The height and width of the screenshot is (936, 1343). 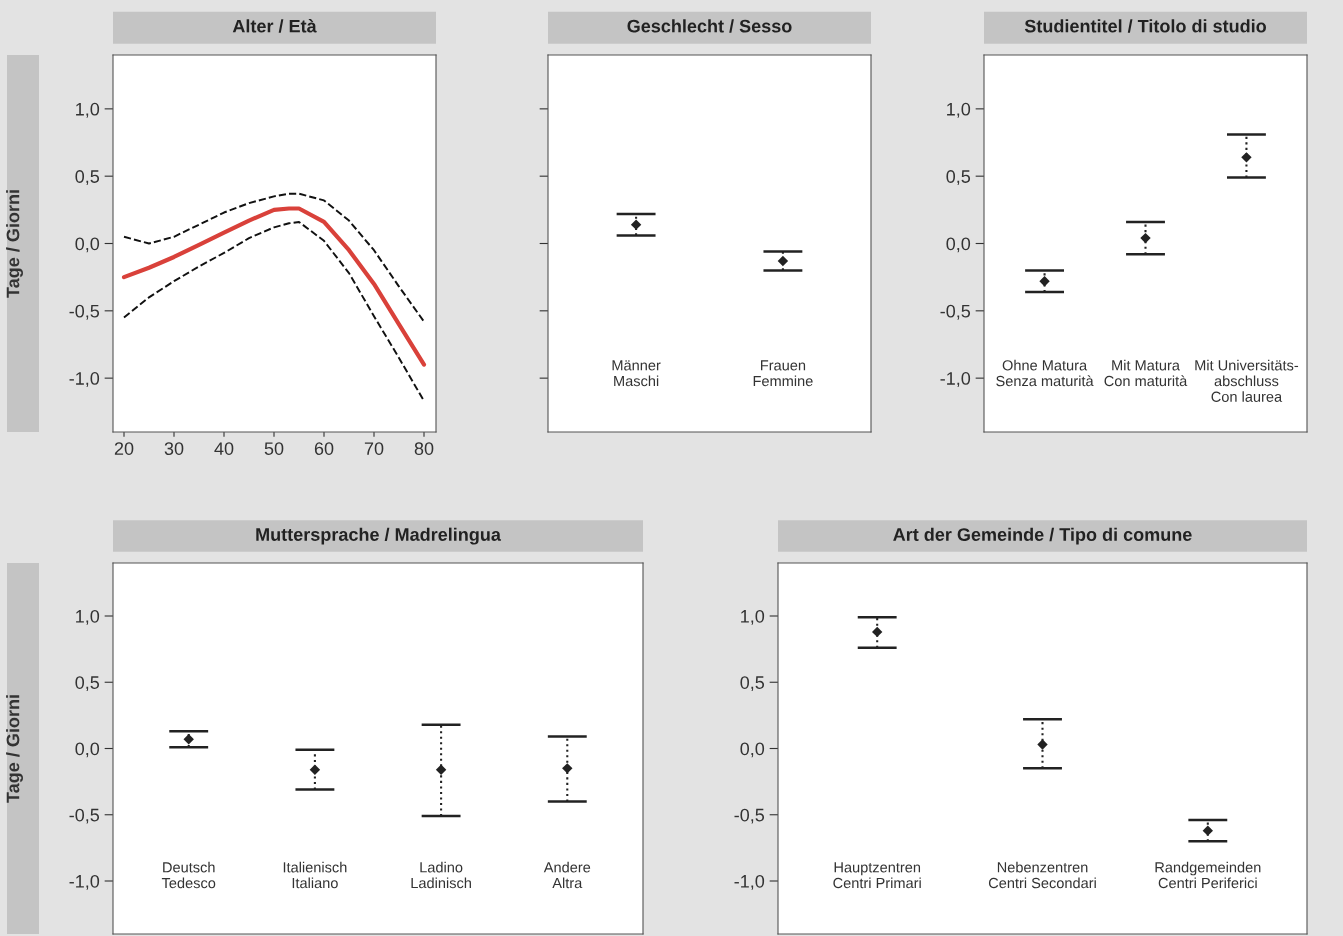 I want to click on x-tick-label: 80, so click(x=424, y=448).